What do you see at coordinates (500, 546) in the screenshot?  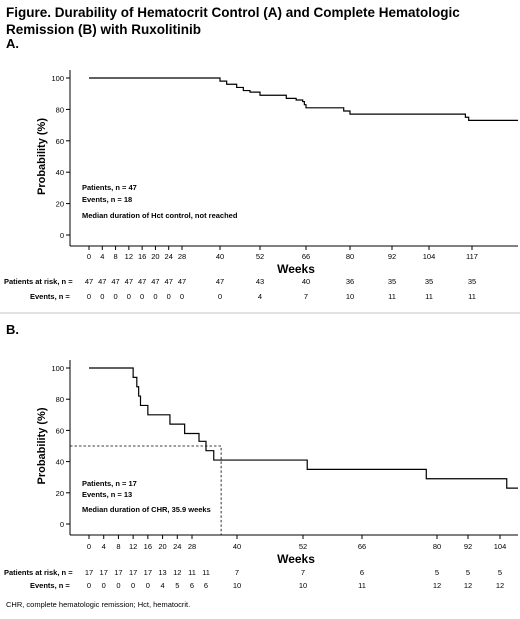 I see `pb-x-tick-label: 104` at bounding box center [500, 546].